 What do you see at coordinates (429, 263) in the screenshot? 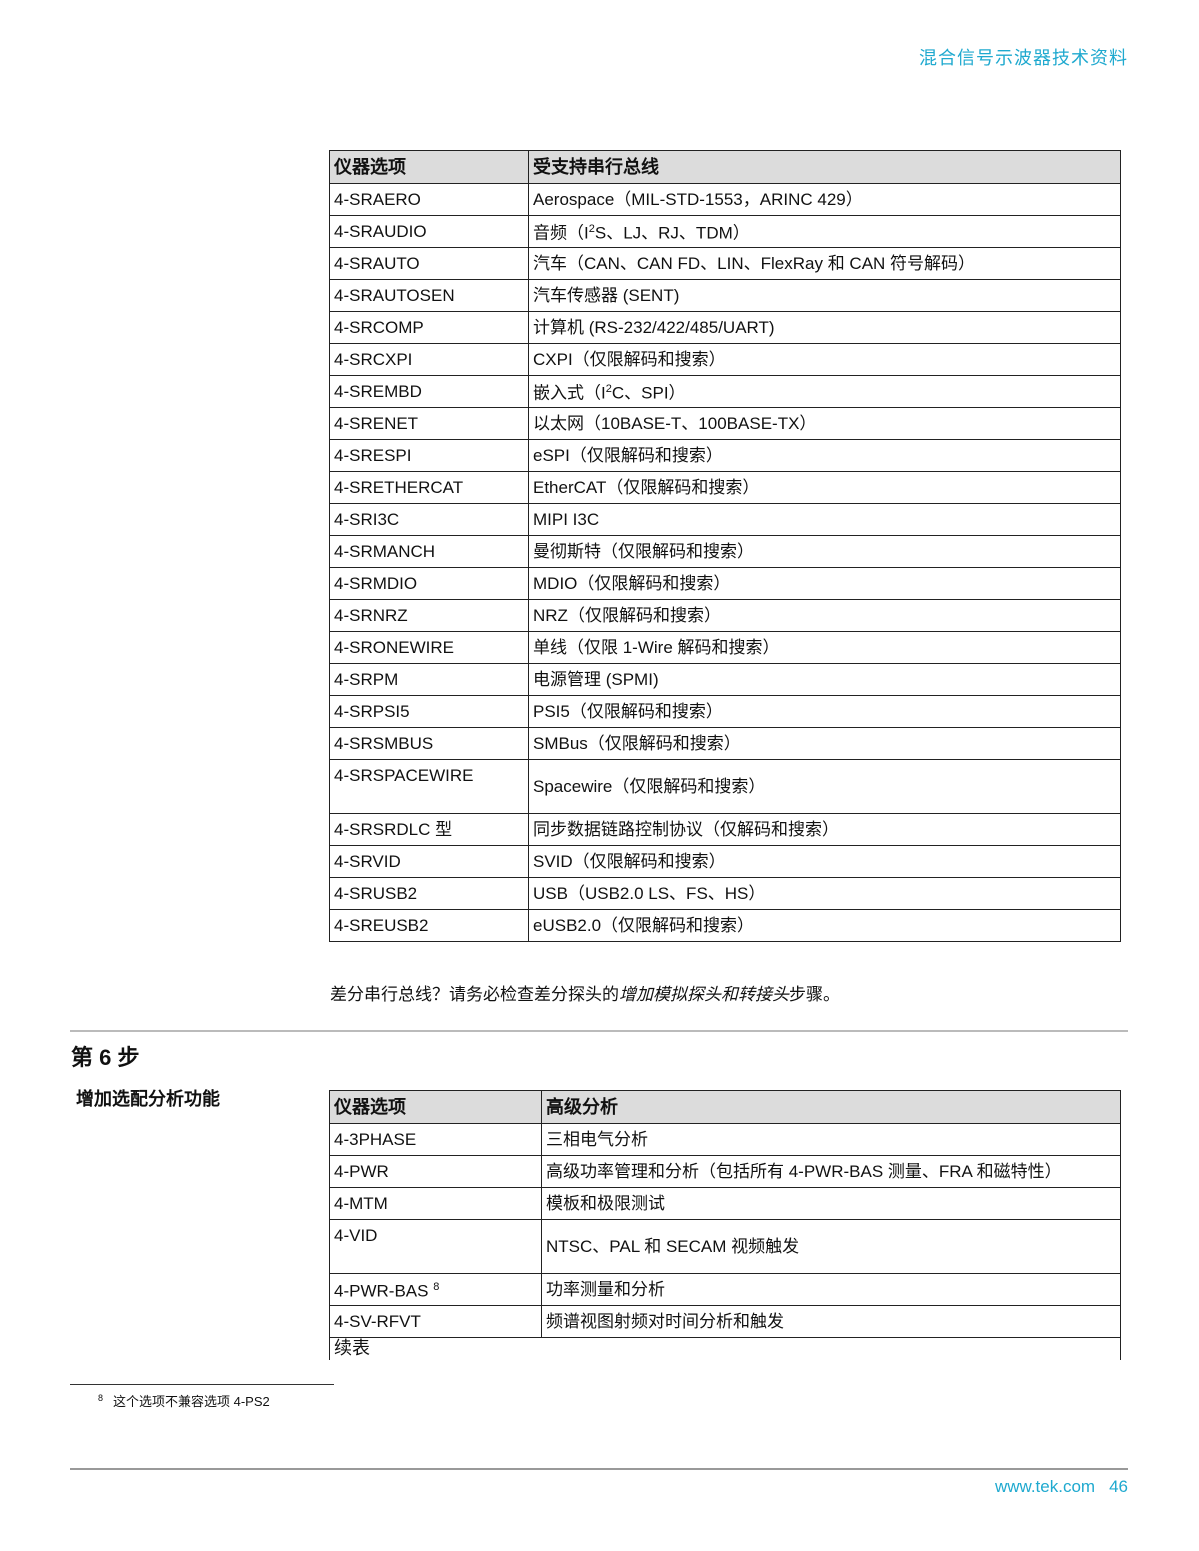
I see `option-cell: 4-SRAUTO` at bounding box center [429, 263].